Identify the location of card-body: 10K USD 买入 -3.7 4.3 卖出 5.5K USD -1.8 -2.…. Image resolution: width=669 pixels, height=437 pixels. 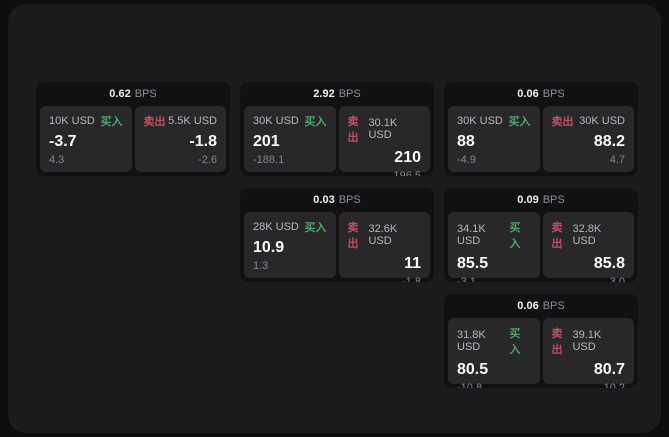
(133, 141).